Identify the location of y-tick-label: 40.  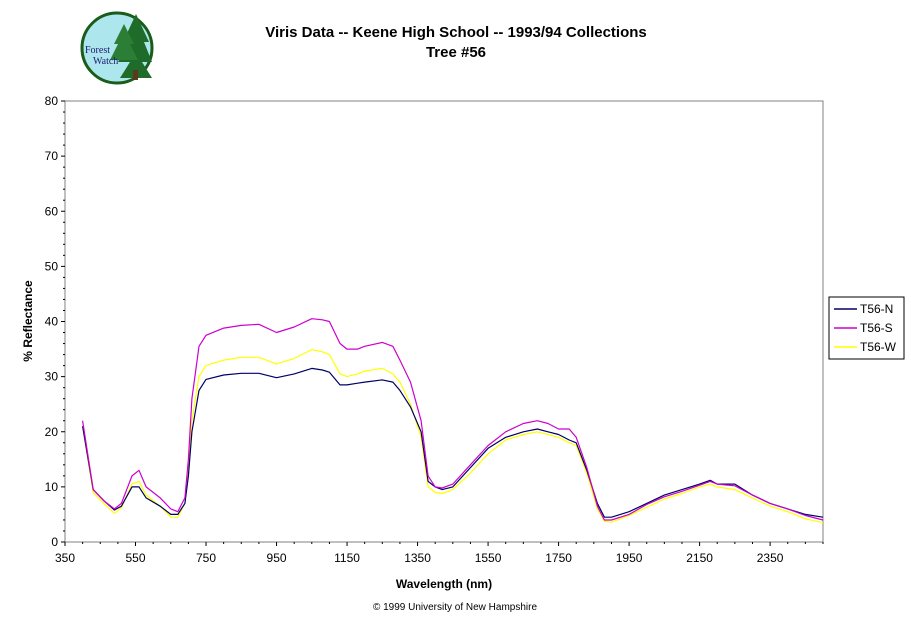
(52, 322).